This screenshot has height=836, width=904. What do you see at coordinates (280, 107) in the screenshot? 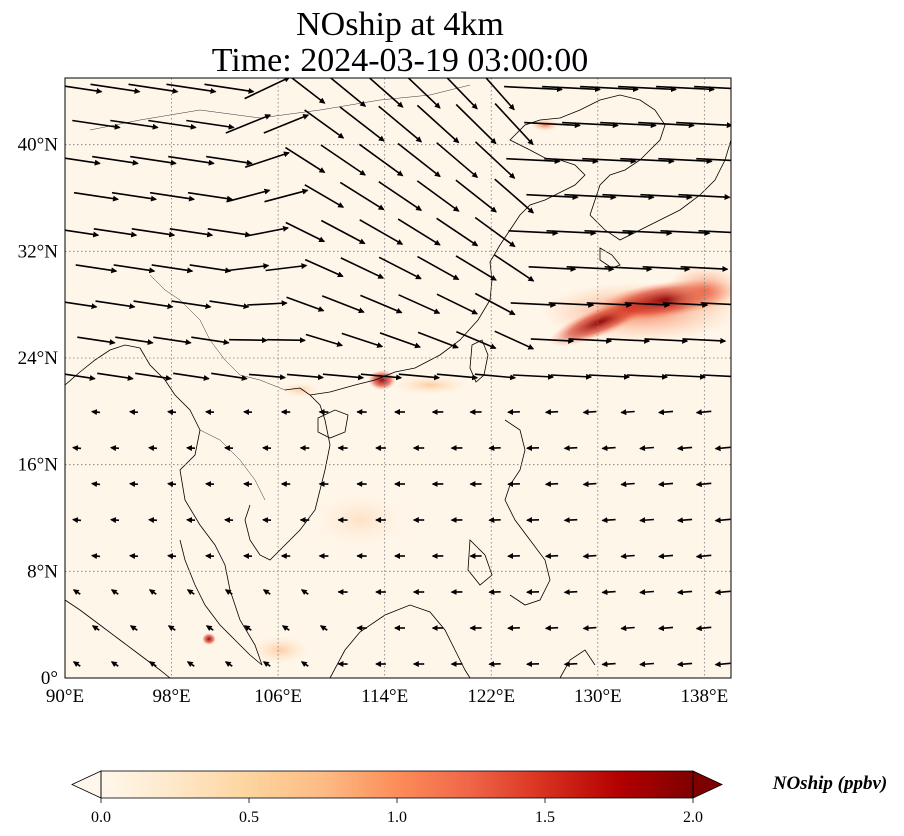
I see `border-mongolia` at bounding box center [280, 107].